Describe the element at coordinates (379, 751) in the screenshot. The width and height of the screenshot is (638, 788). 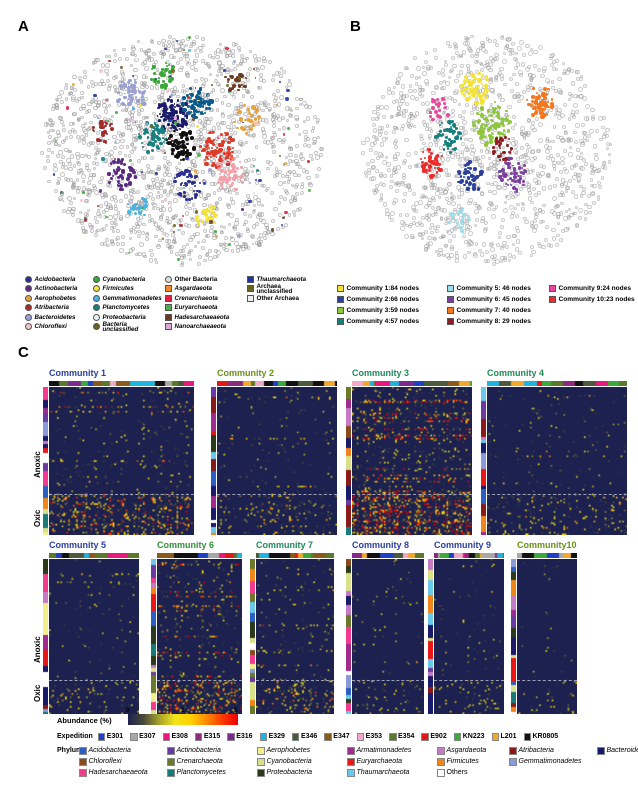
I see `legend-item: Armatimonadetes` at that location.